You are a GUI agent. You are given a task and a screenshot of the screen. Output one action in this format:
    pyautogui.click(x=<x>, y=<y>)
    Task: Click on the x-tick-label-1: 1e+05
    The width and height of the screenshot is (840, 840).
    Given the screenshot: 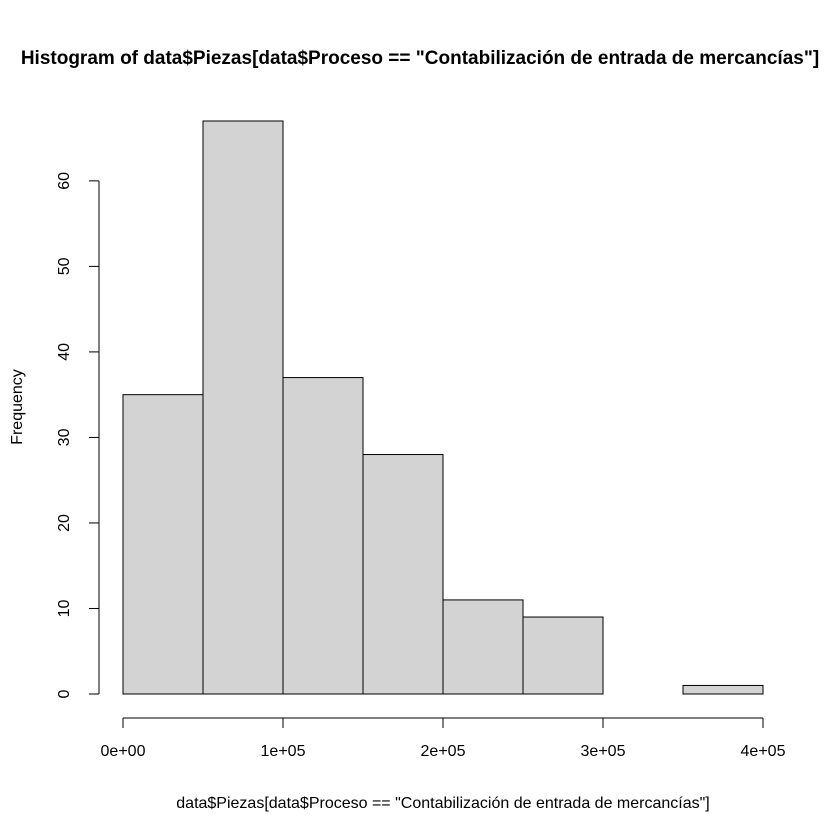 What is the action you would take?
    pyautogui.click(x=283, y=751)
    